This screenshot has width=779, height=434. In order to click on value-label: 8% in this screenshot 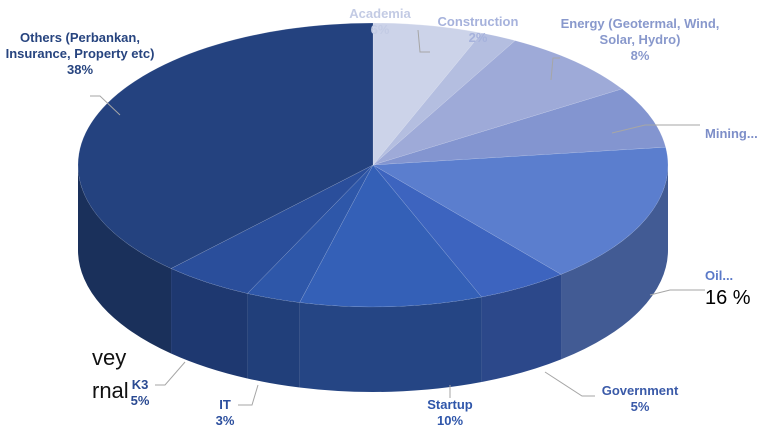, I will do `click(640, 55)`.